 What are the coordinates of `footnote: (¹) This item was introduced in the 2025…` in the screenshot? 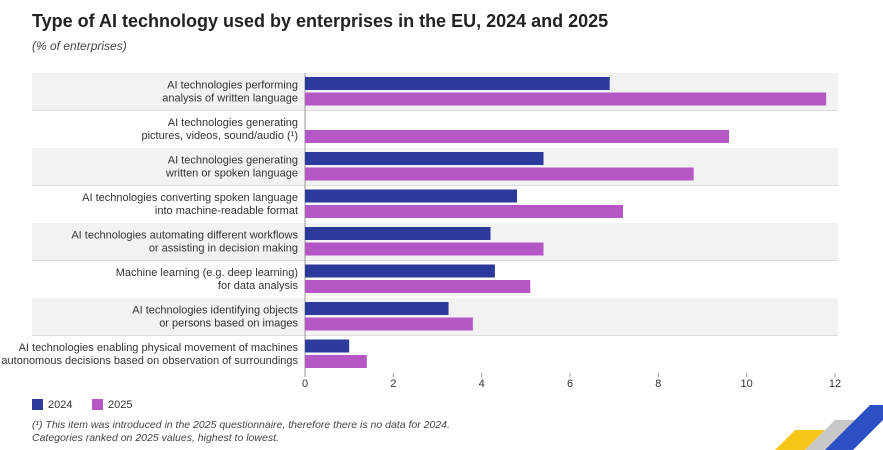 It's located at (241, 425).